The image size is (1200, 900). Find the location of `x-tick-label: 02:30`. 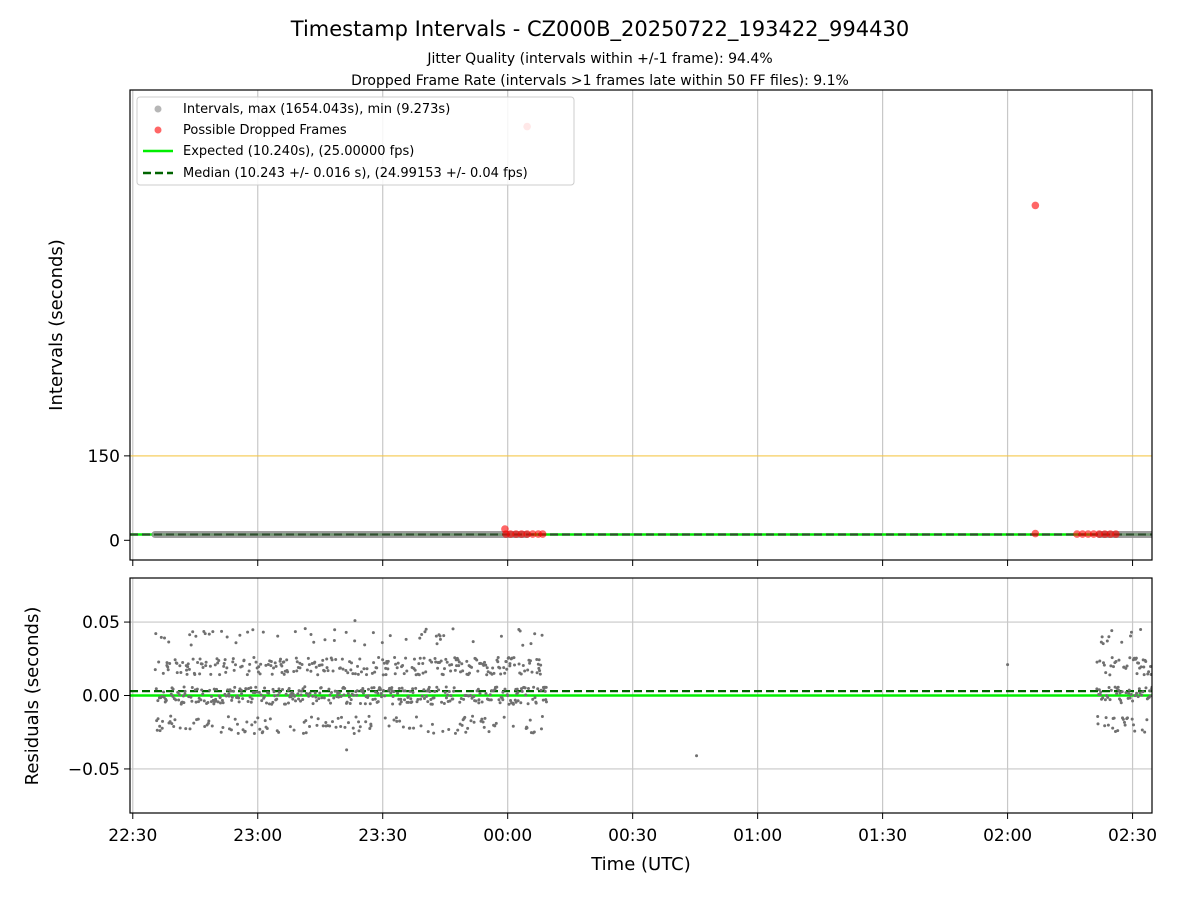

x-tick-label: 02:30 is located at coordinates (1132, 836).